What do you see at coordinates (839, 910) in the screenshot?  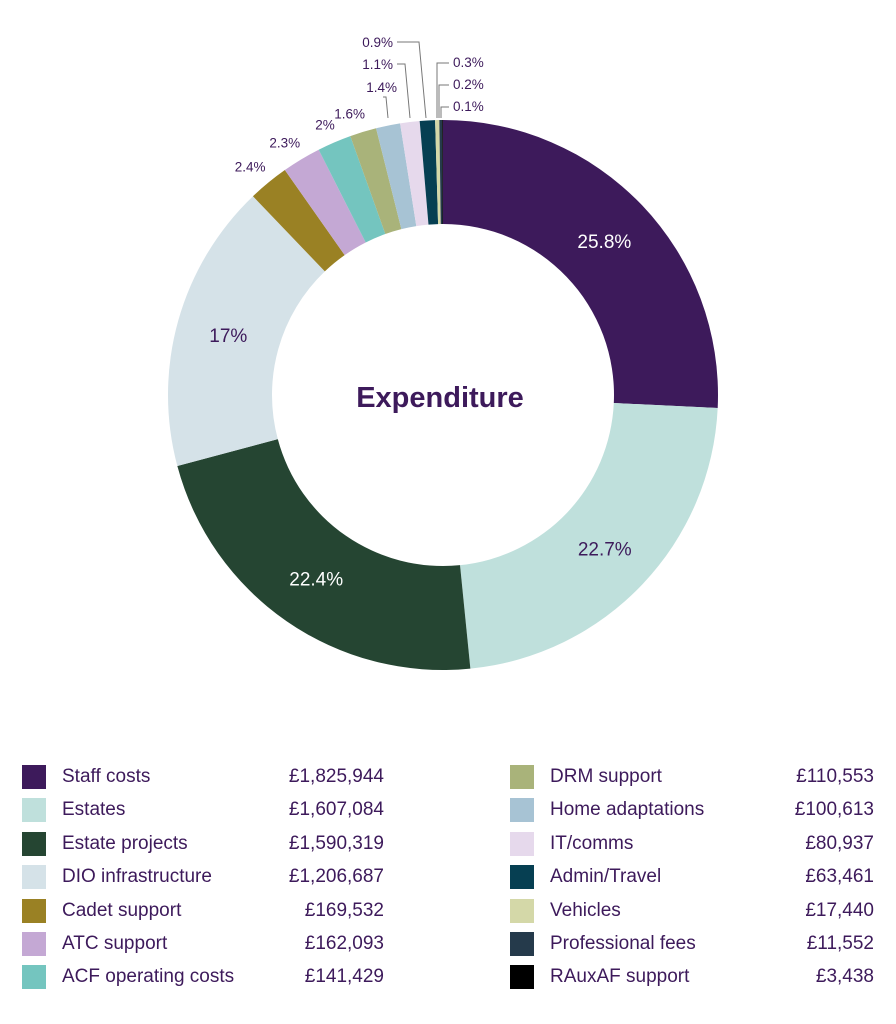 I see `legend-value: £17,440` at bounding box center [839, 910].